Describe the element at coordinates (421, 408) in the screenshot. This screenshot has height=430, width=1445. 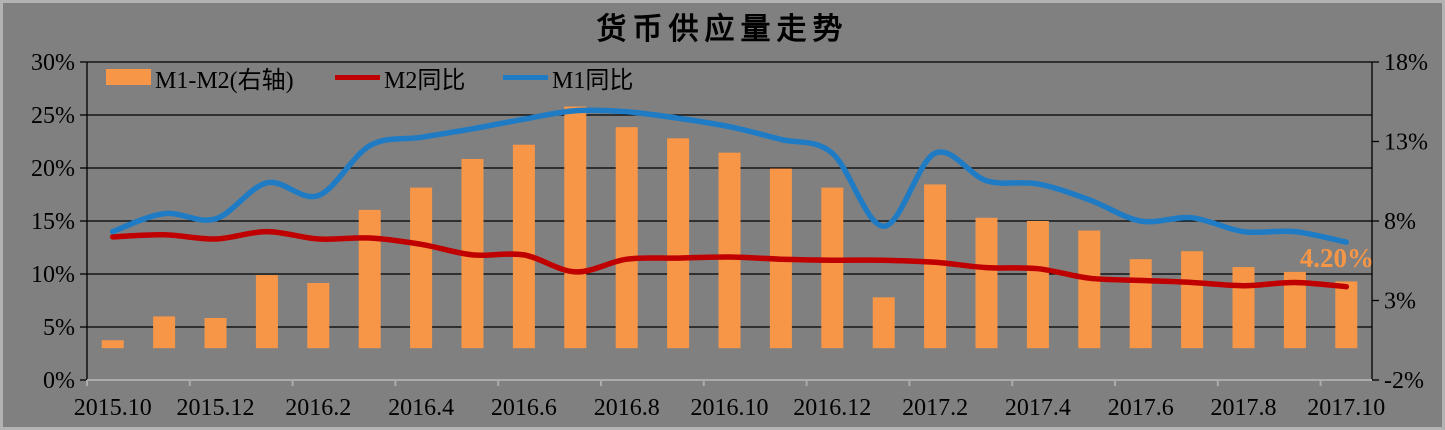
I see `x-axis-label: 2016.4` at that location.